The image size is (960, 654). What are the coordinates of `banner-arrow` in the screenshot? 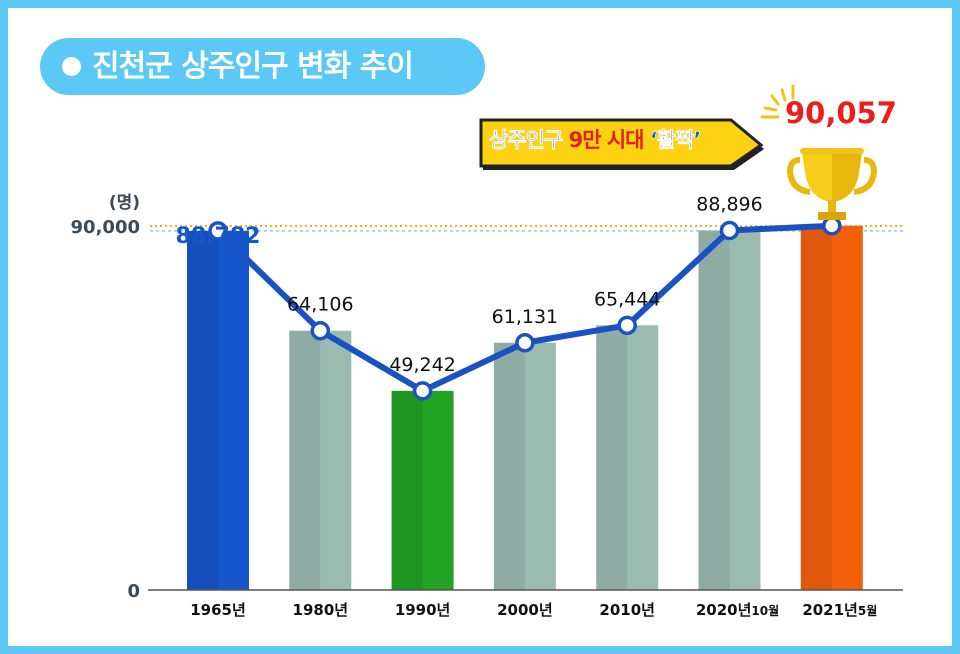 It's located at (621, 144).